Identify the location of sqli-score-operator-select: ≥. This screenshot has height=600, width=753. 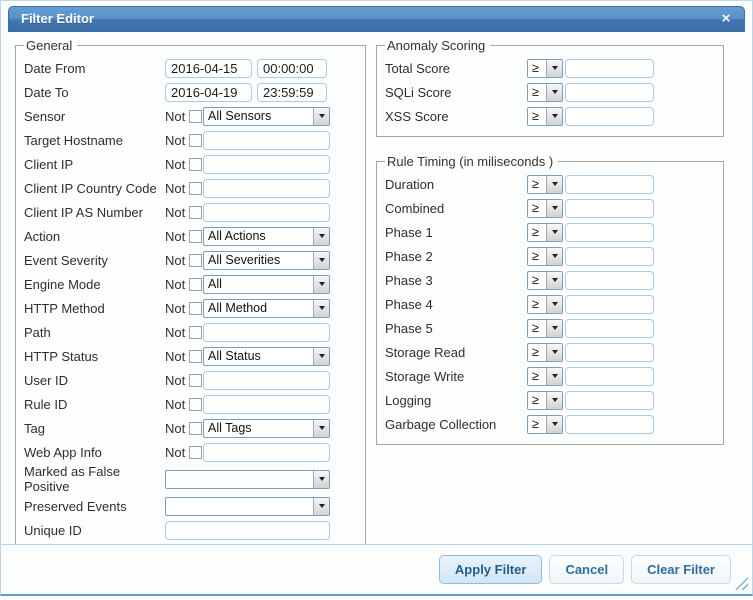
(545, 92).